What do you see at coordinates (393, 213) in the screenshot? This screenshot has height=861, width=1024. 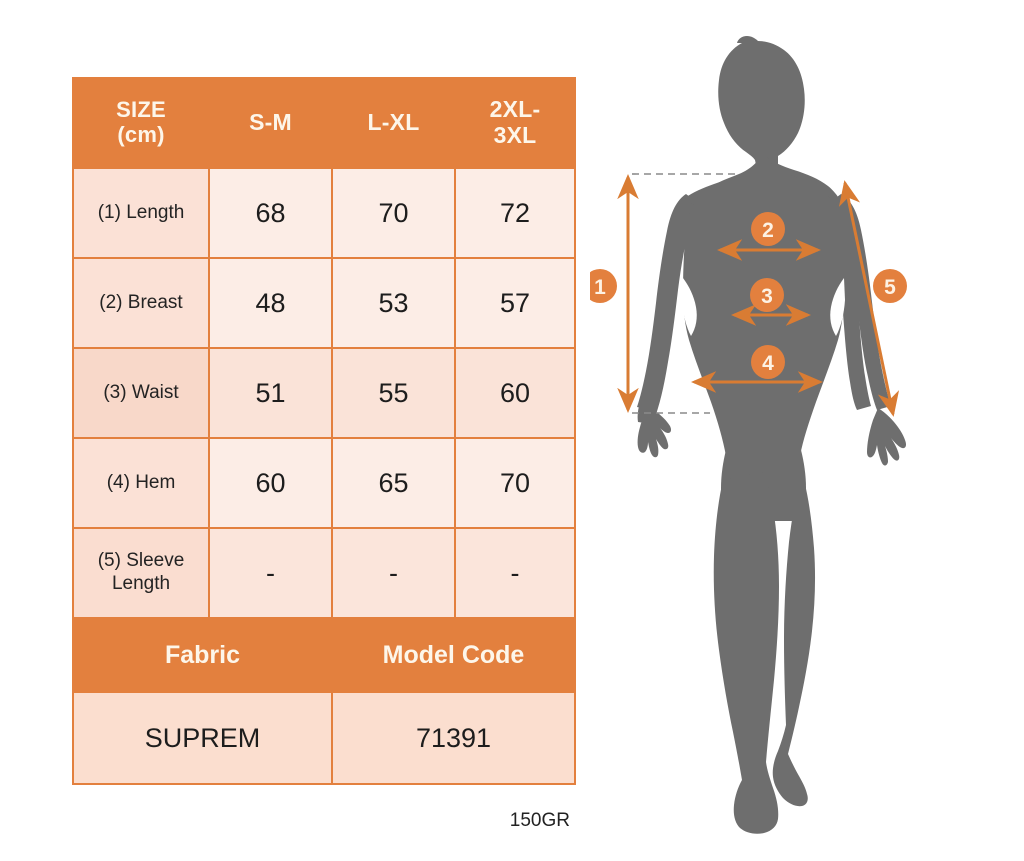 I see `cell-length-l-xl: 70` at bounding box center [393, 213].